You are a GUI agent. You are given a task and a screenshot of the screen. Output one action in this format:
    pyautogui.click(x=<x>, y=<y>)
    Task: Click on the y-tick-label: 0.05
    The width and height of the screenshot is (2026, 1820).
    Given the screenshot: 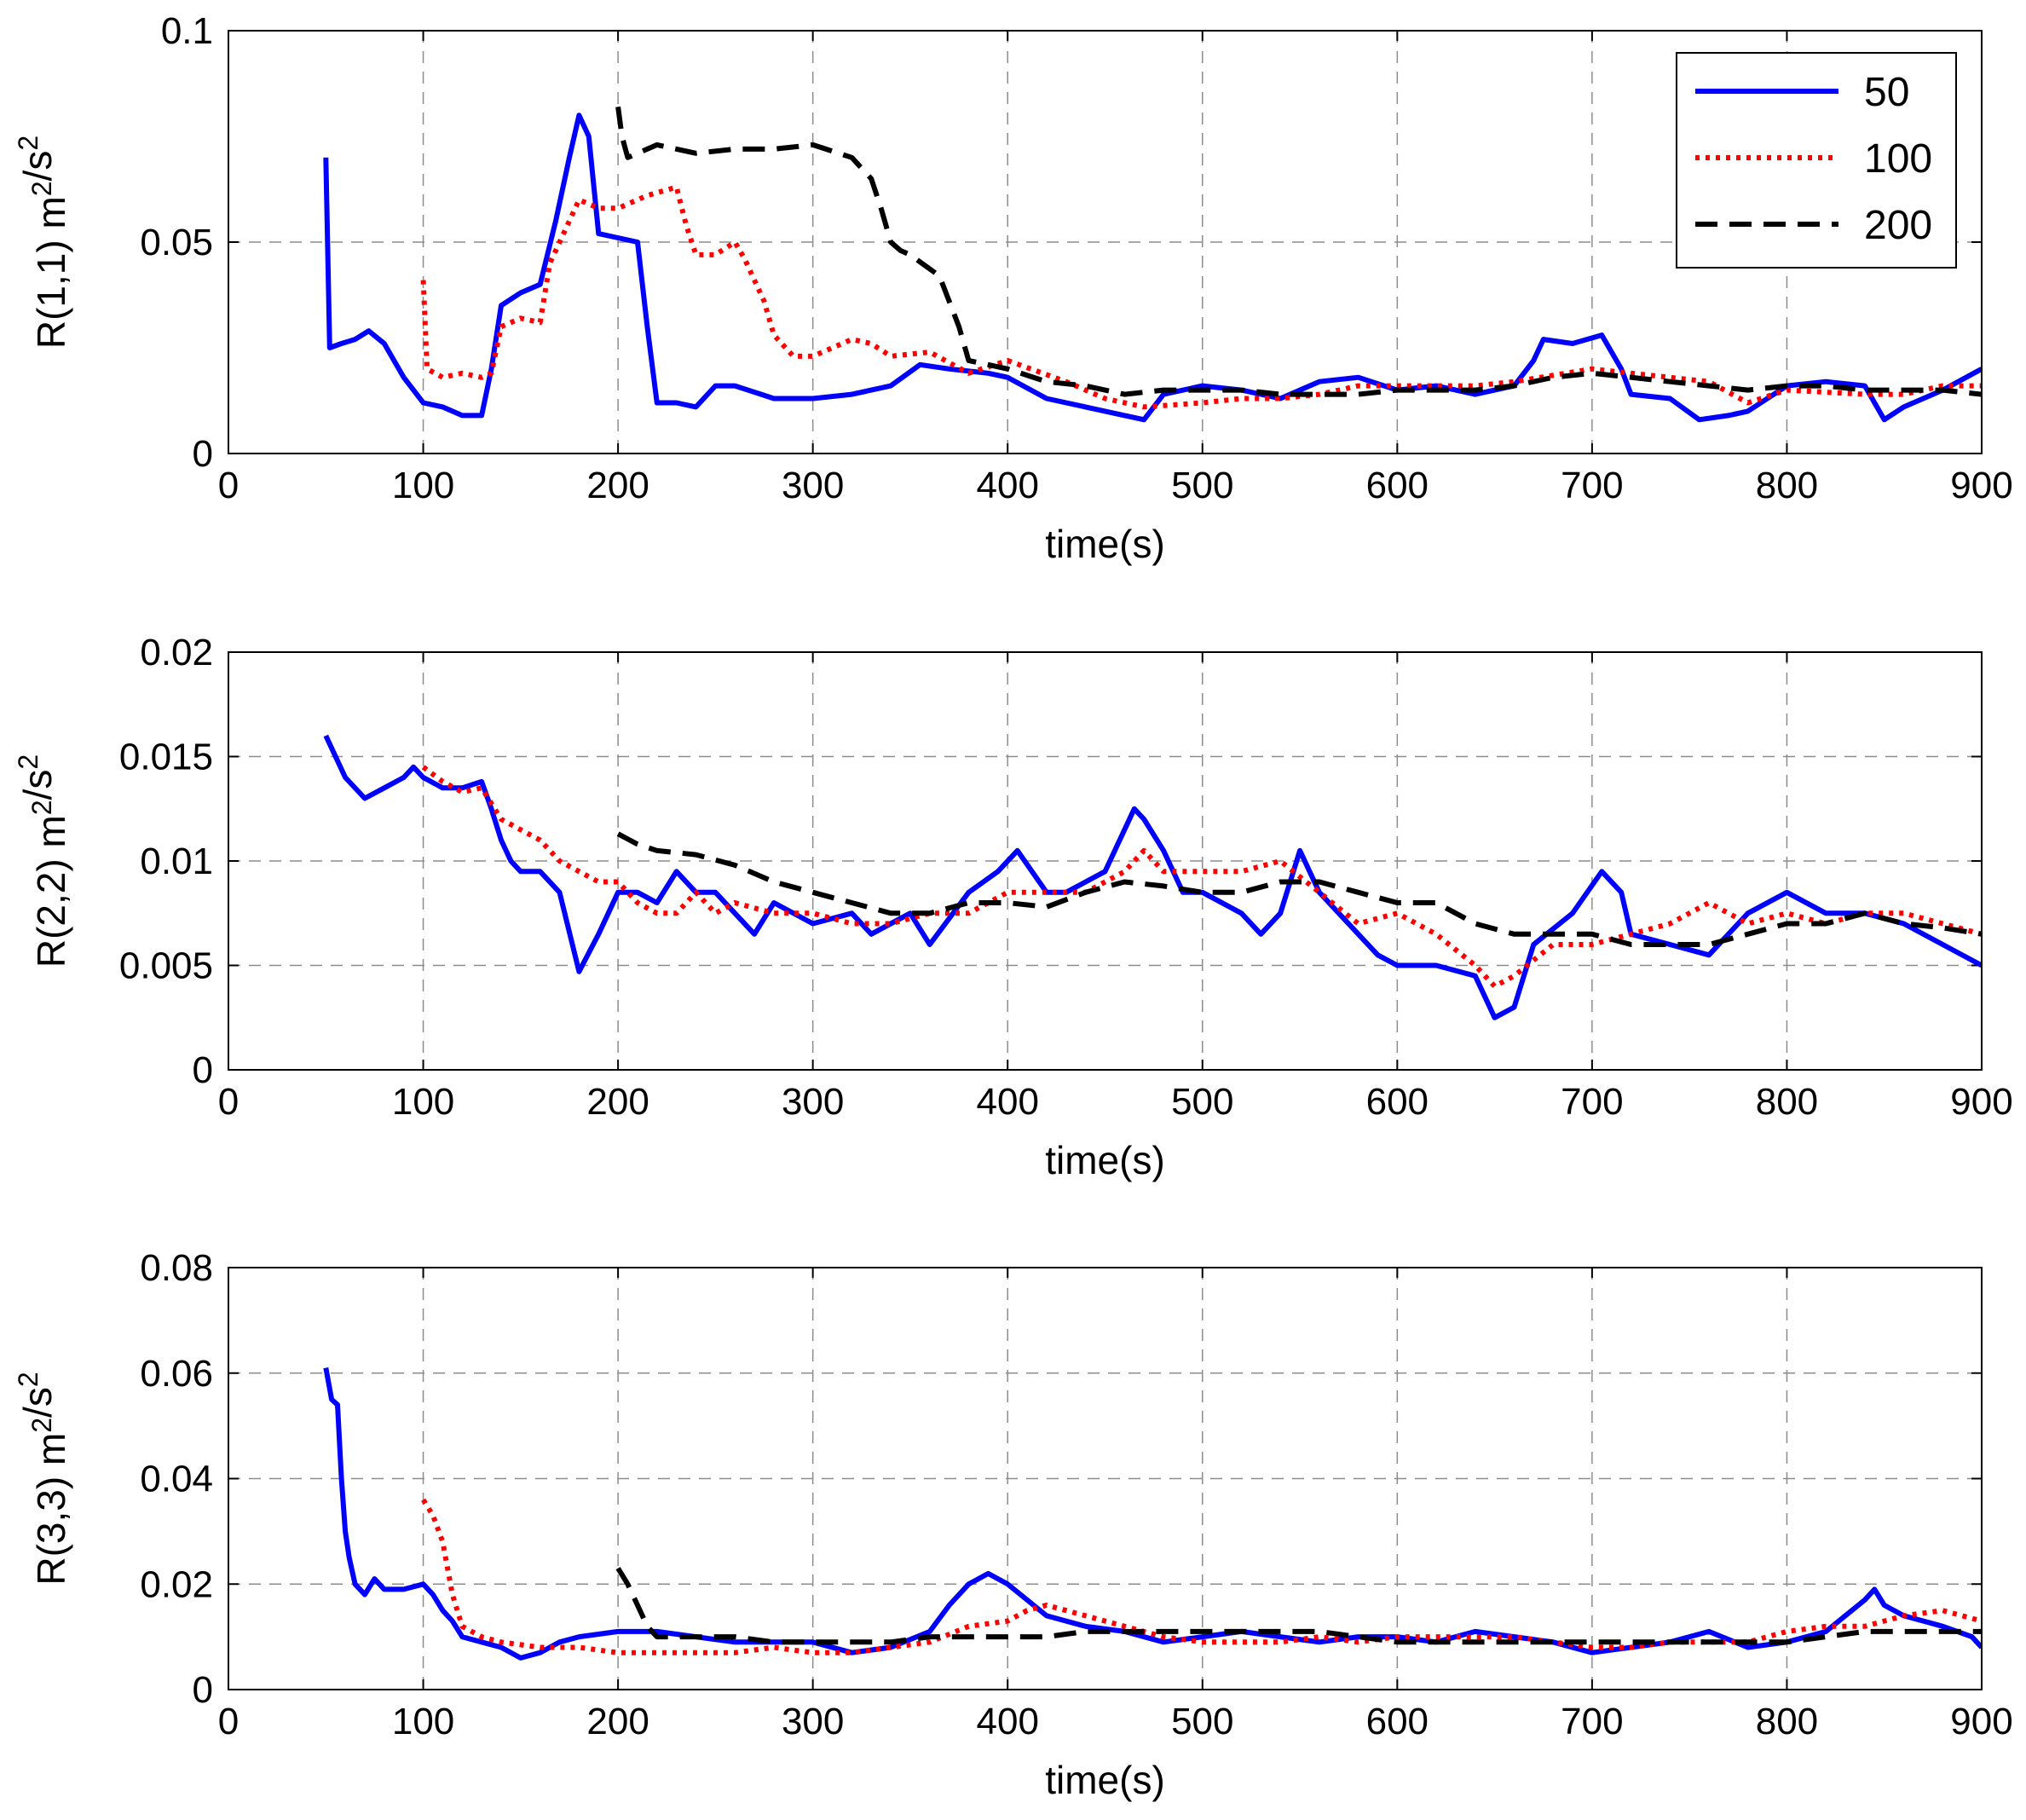 What is the action you would take?
    pyautogui.click(x=176, y=242)
    